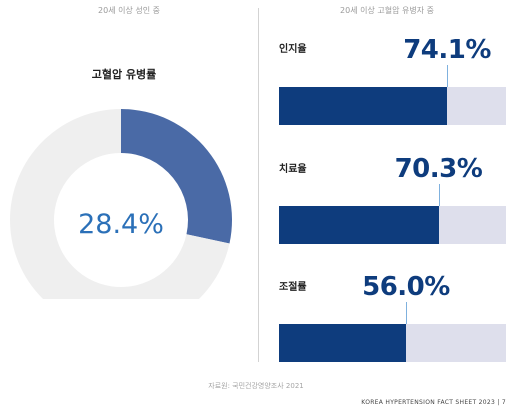  What do you see at coordinates (121, 224) in the screenshot?
I see `donut-value-label: 28.4%` at bounding box center [121, 224].